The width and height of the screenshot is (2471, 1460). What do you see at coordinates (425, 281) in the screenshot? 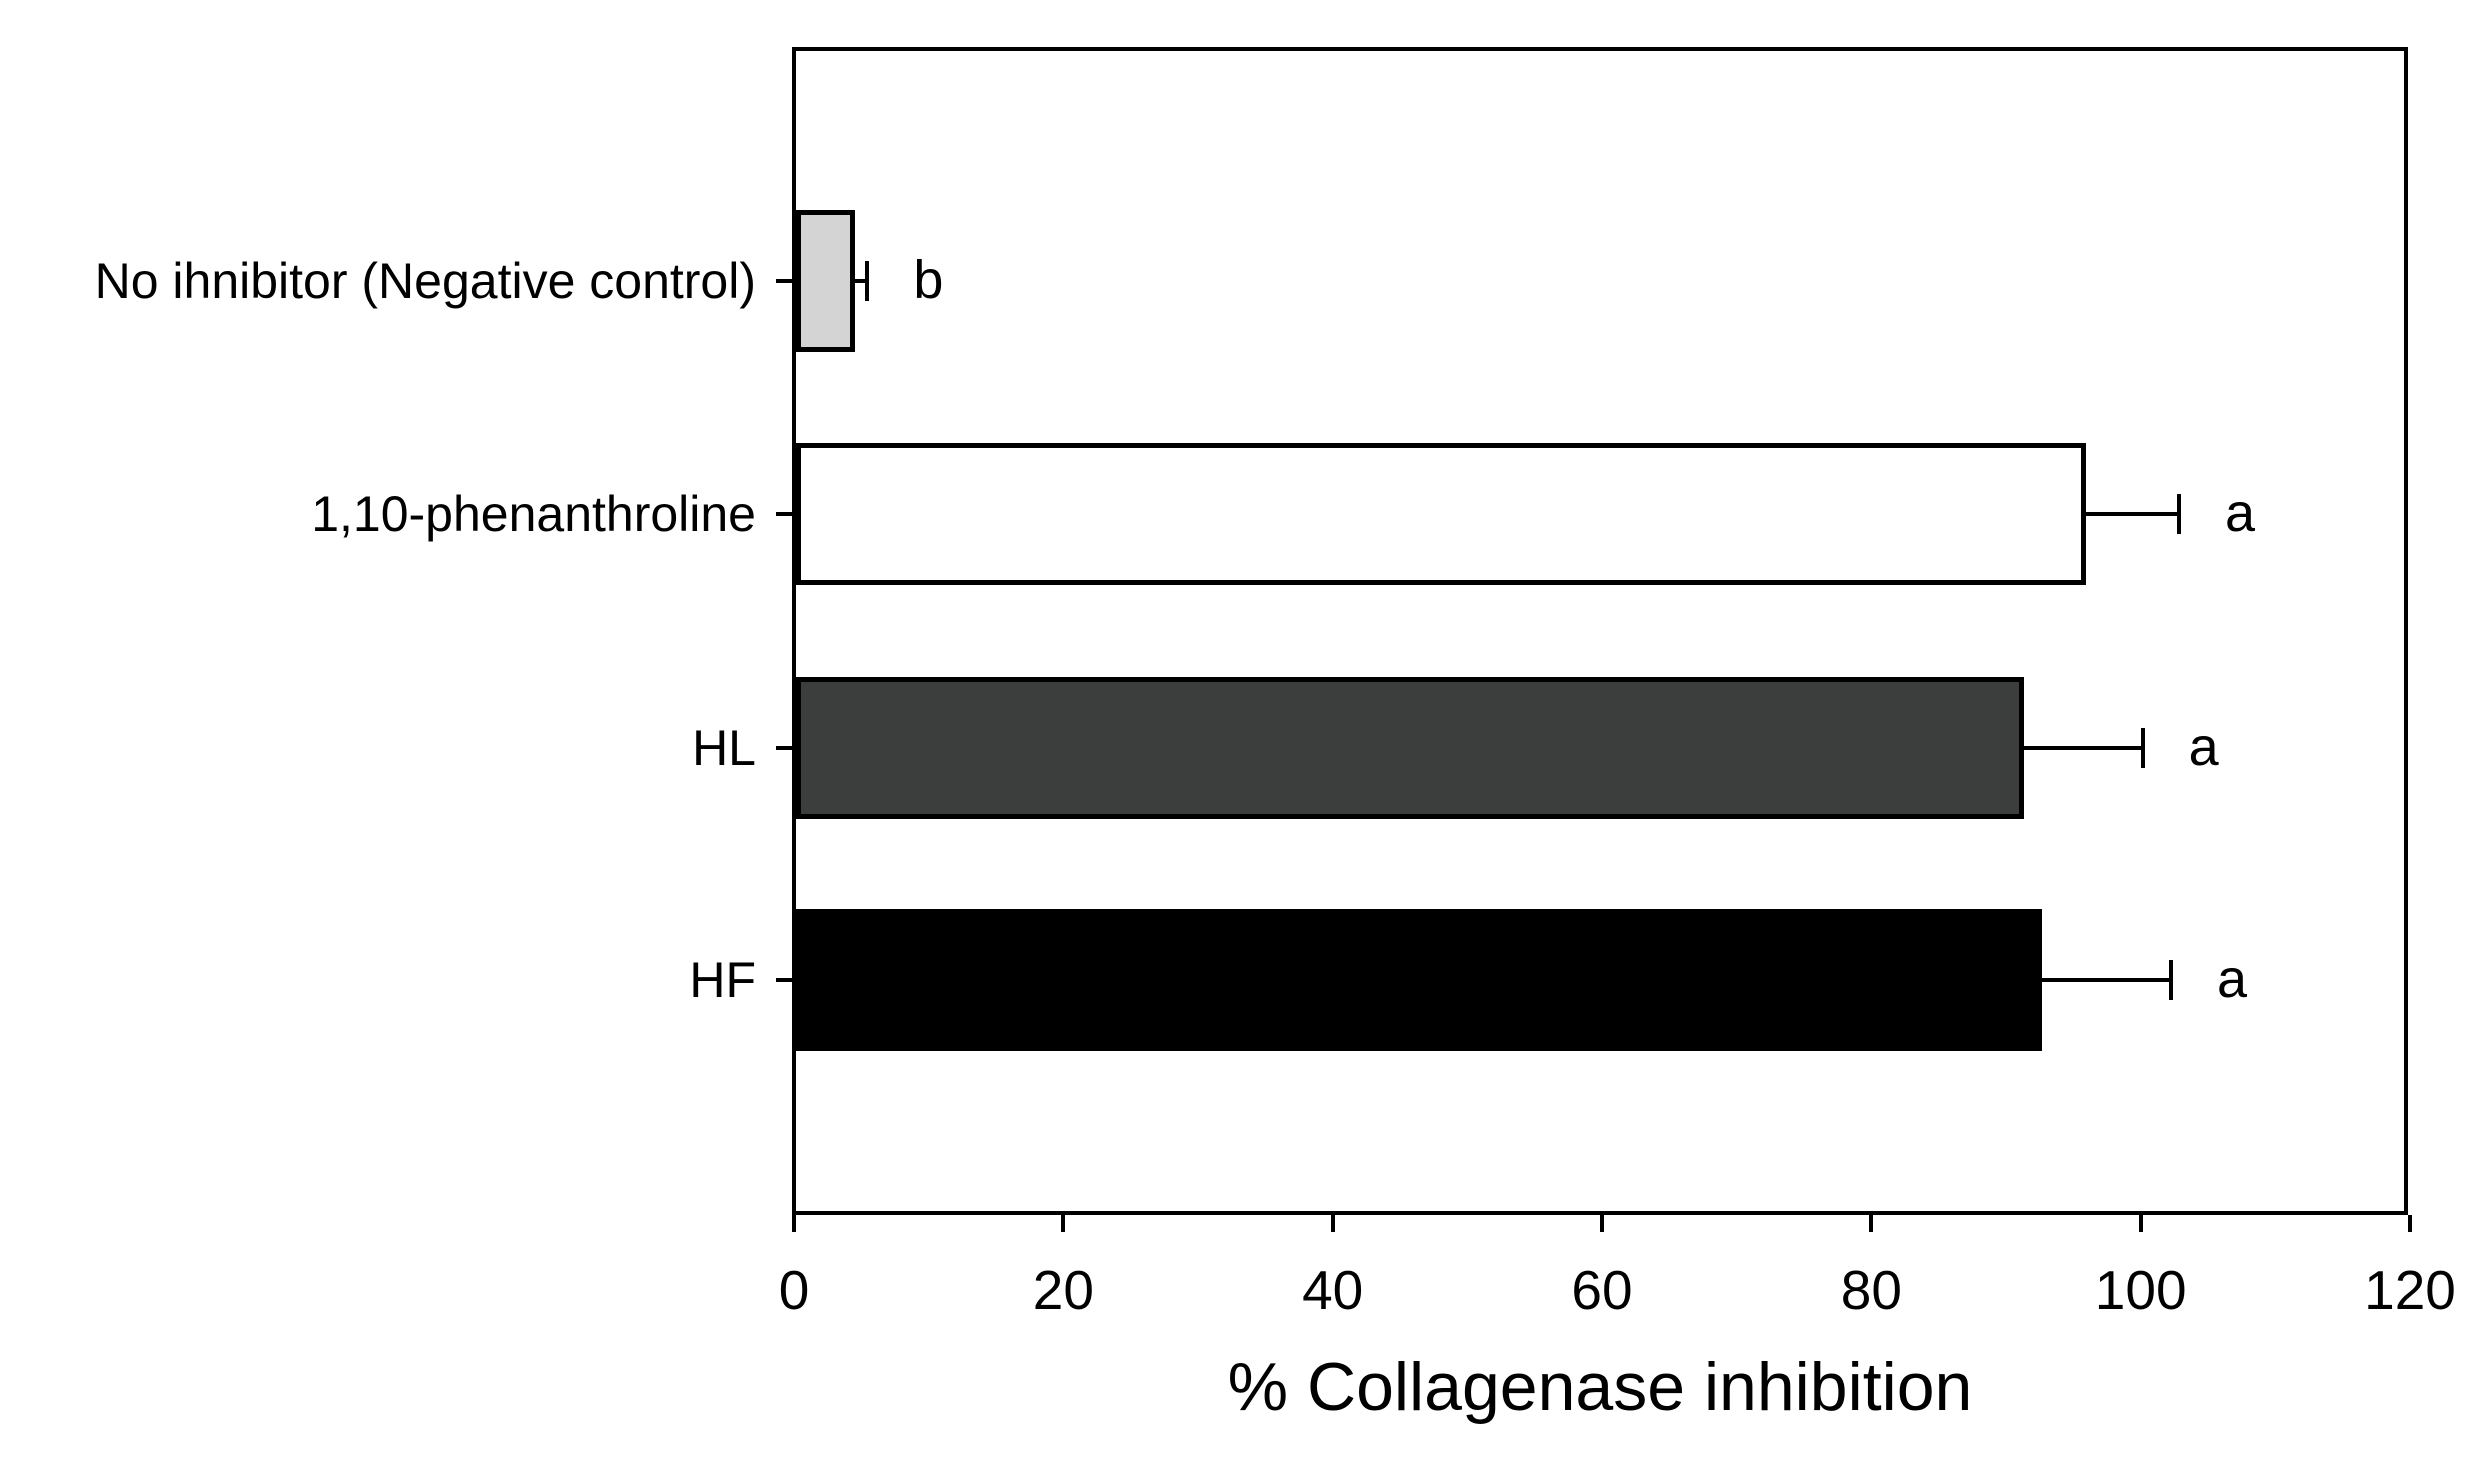
I see `category-tick-label: No ihnibitor (Negative control)` at bounding box center [425, 281].